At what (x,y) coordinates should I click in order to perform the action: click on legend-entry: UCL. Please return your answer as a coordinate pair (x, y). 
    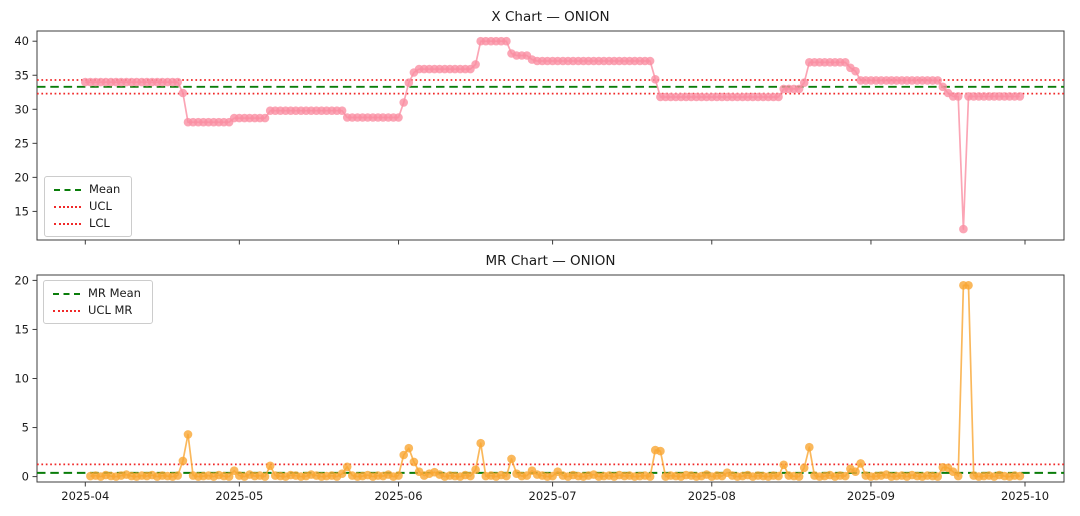
    Looking at the image, I should click on (87, 206).